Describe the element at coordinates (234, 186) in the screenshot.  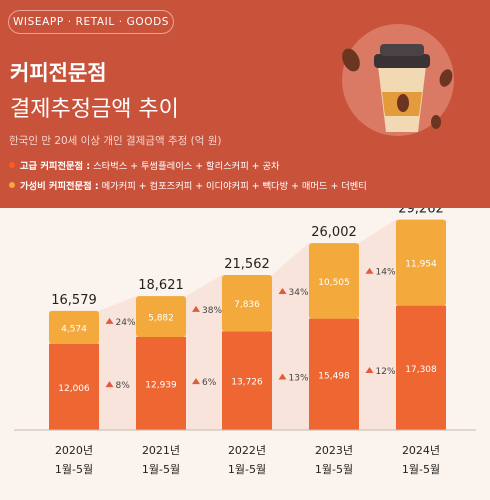
I see `legend-budget-brands: 메가커피 + 컴포즈커피 + 이디야커피 + 빽다방 + 매머드 + 더벤티` at that location.